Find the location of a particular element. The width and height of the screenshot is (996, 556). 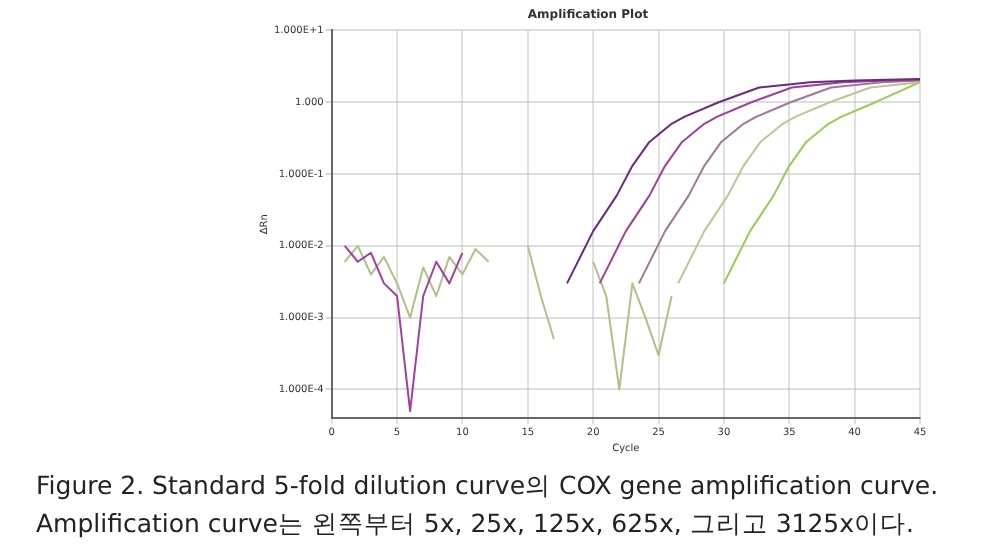

caption: Figure 2. Standard 5-fold dilution curve의 COX gene amplification curve. is located at coordinates (488, 486).